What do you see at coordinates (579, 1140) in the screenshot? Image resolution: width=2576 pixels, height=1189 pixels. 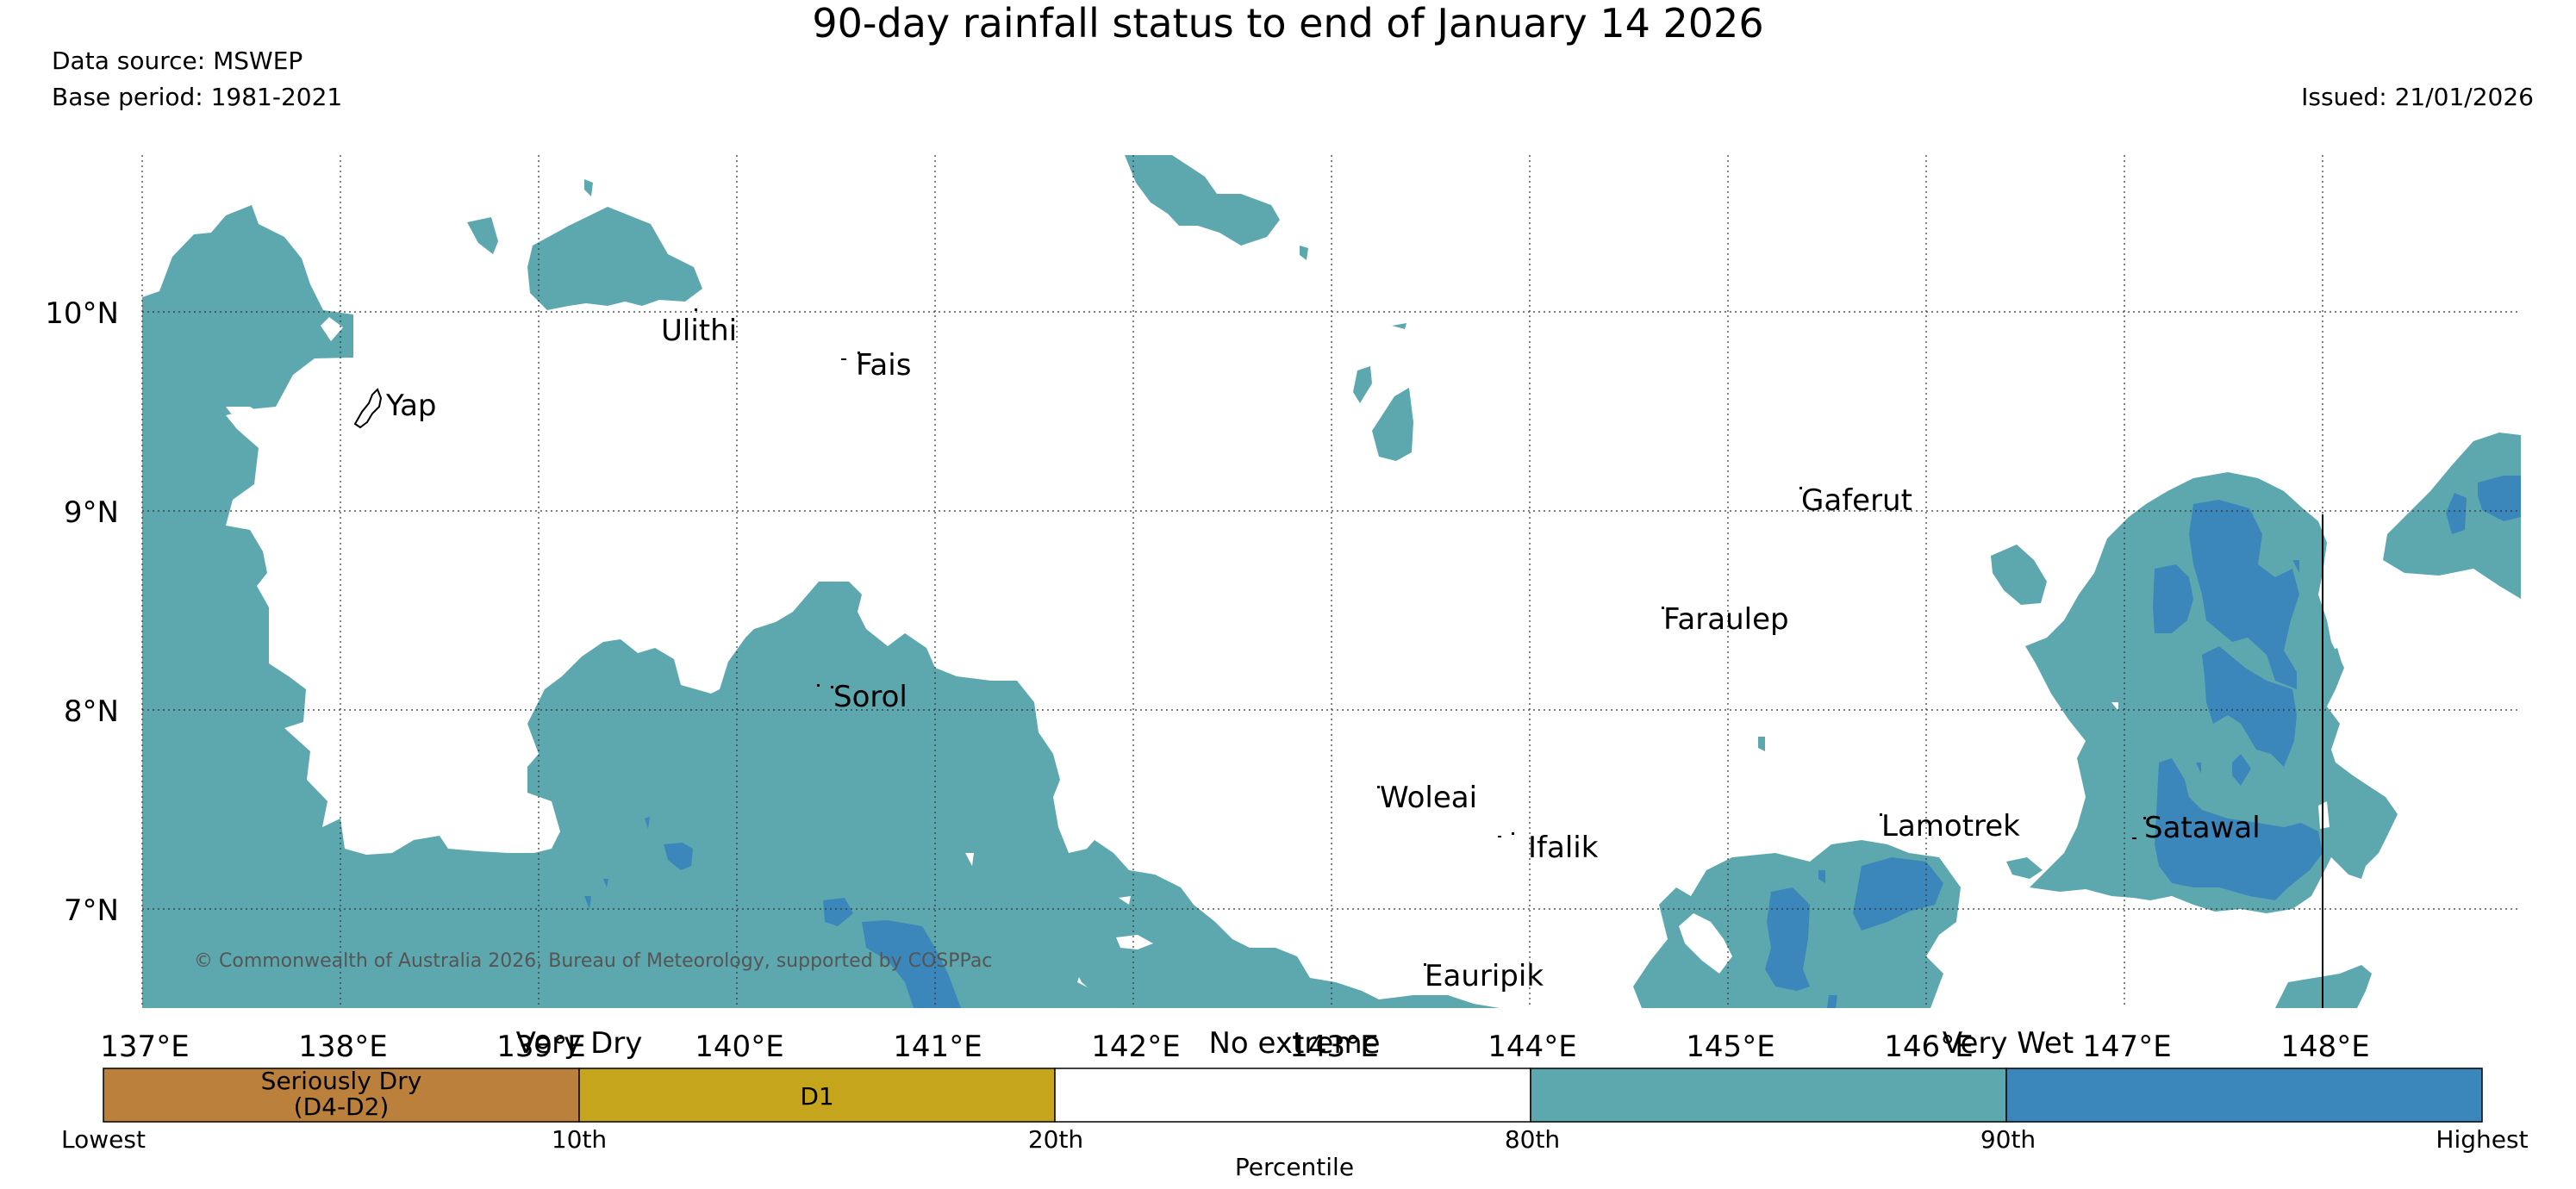 I see `legend-tick: 10th` at bounding box center [579, 1140].